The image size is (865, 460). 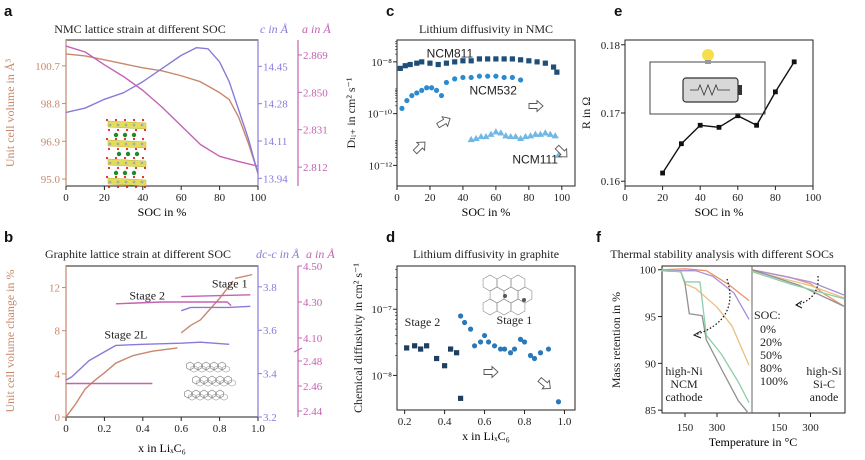 I want to click on x-tick-label: 20, so click(x=105, y=198).